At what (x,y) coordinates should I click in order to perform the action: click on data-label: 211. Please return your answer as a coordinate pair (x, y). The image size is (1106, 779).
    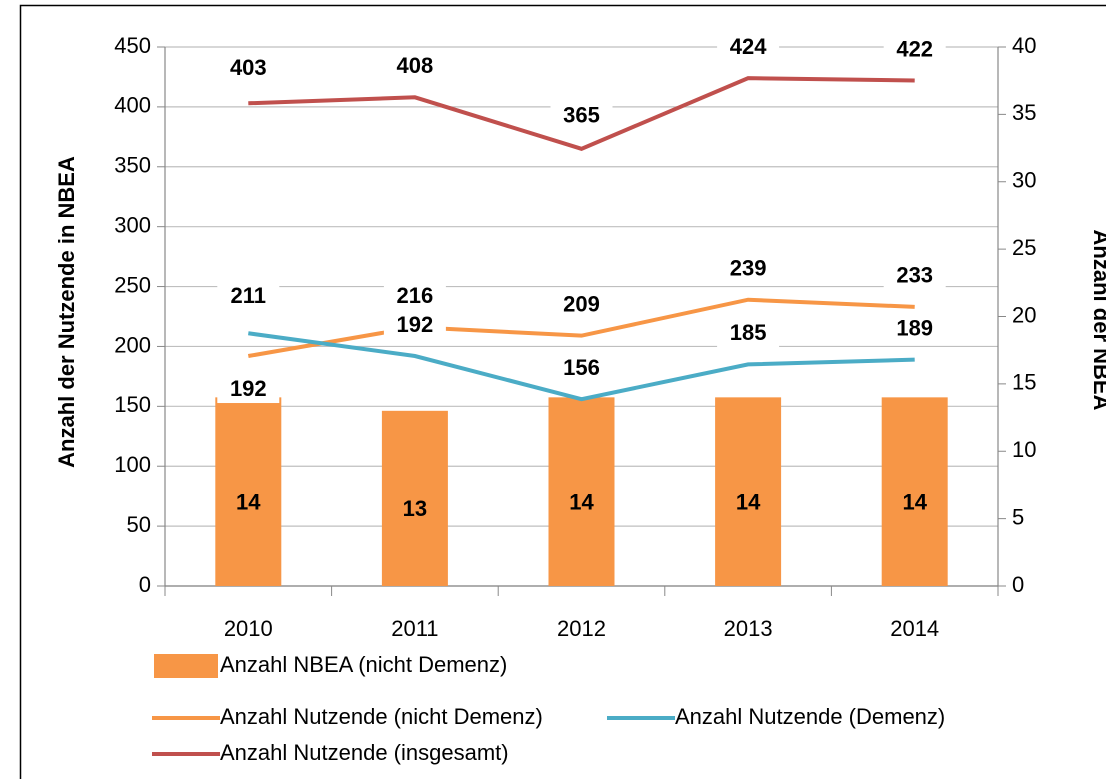
    Looking at the image, I should click on (249, 295).